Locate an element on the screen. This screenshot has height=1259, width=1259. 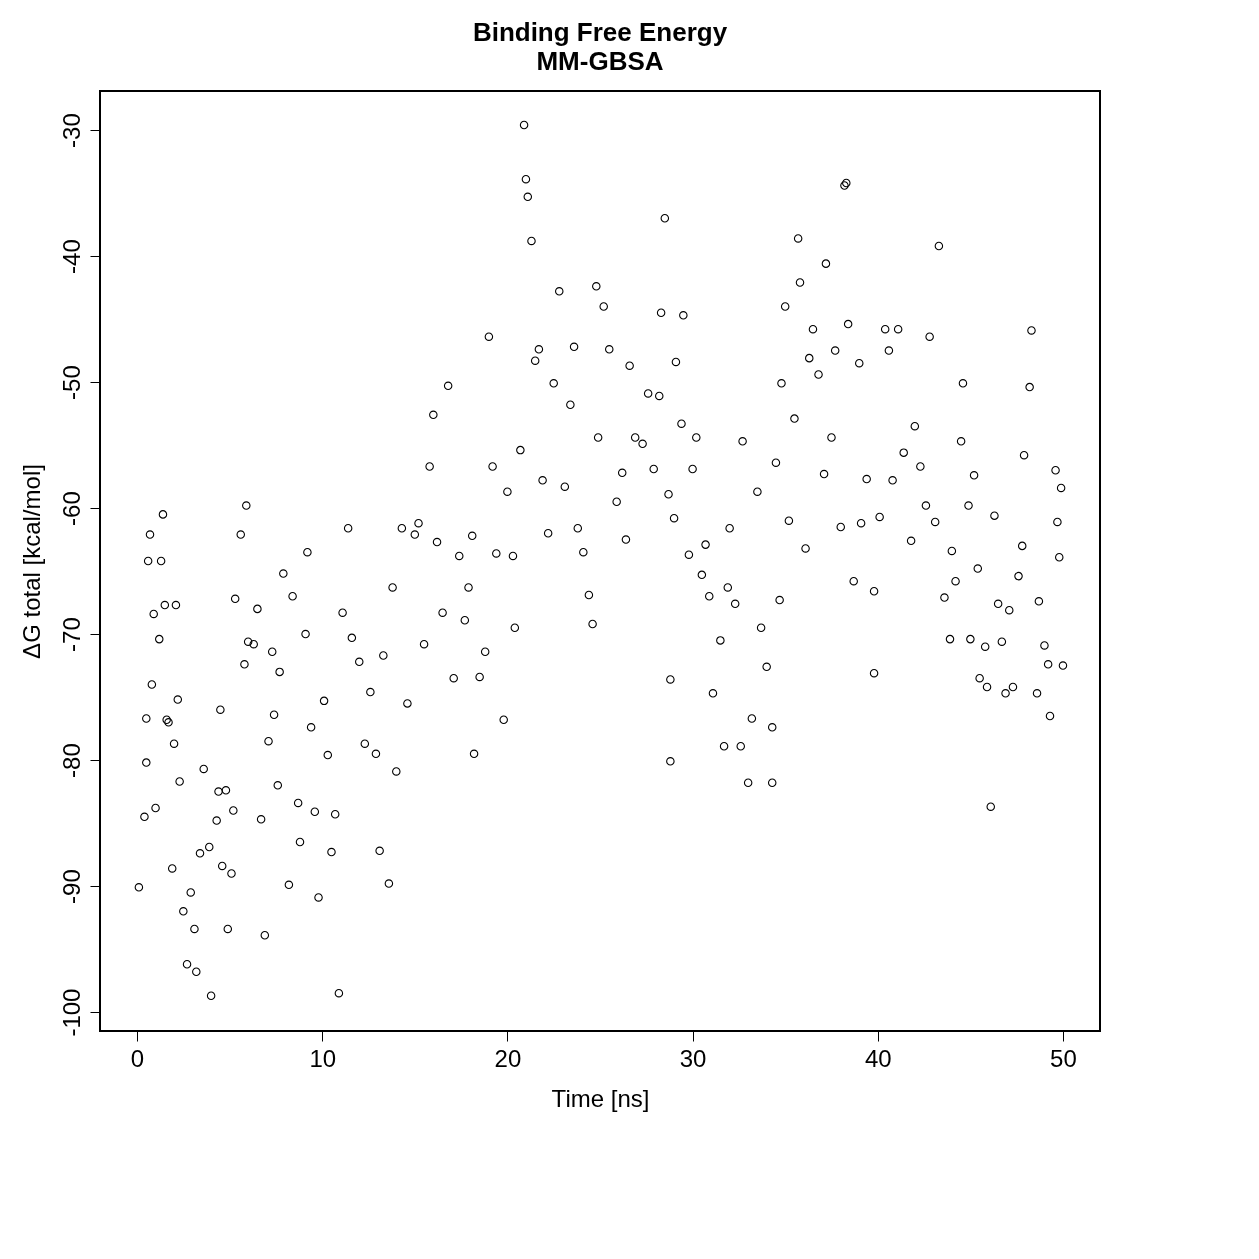
x-tick-label: 20 is located at coordinates (508, 1058).